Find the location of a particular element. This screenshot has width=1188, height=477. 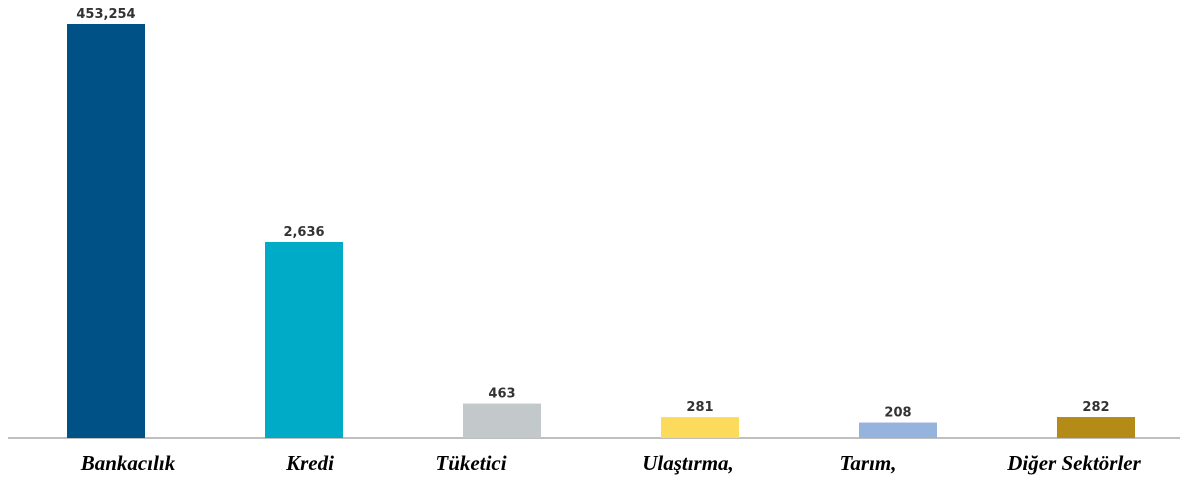

value-label-2: 2,636 is located at coordinates (303, 232).